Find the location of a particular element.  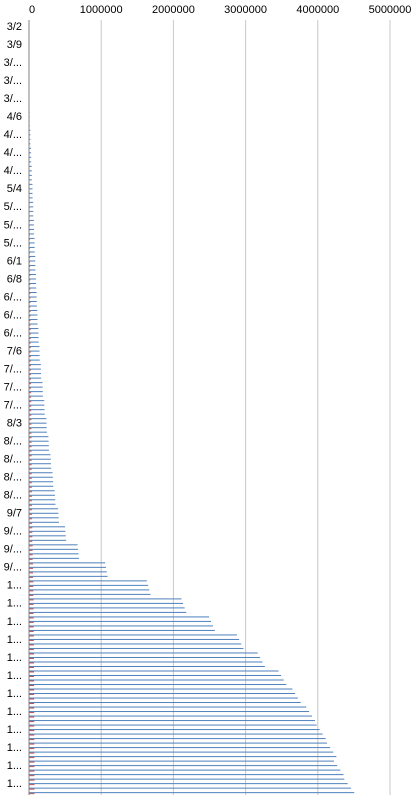

x-tick-label: 4000000 is located at coordinates (317, 10).